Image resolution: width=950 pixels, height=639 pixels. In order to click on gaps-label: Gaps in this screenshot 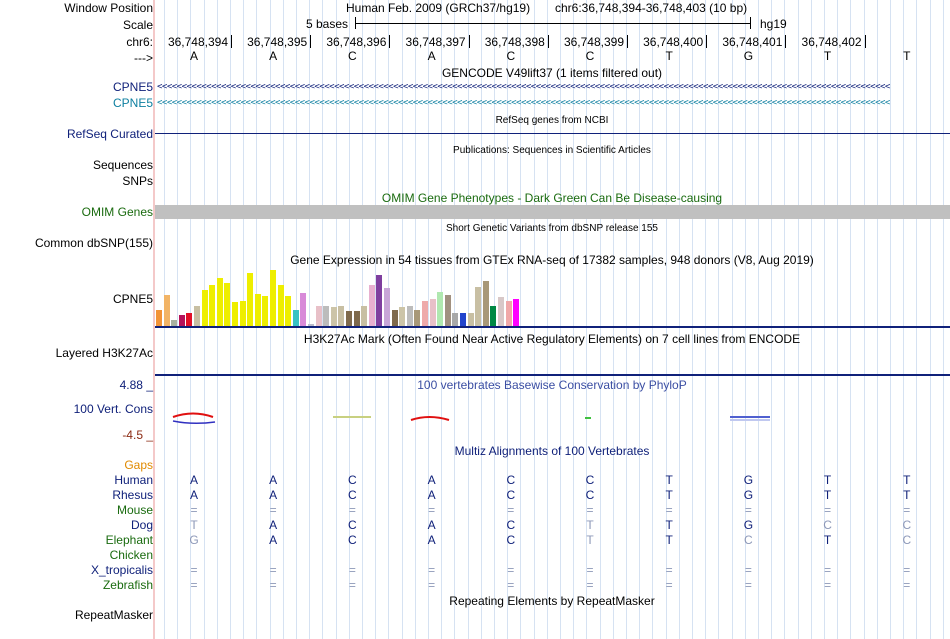, I will do `click(138, 465)`.